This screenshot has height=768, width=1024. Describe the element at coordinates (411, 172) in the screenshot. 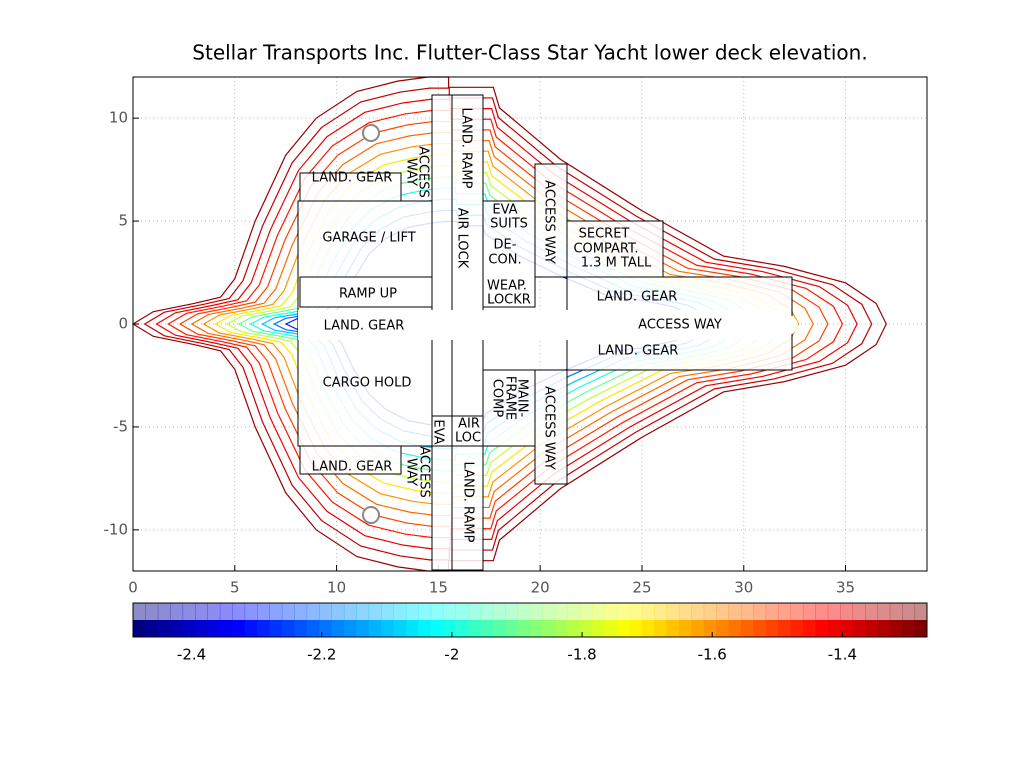

I see `room-label: WAY` at that location.